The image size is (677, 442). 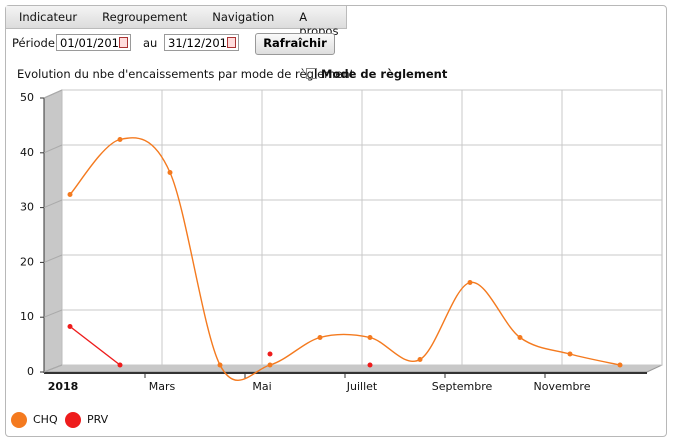 I want to click on grouping-link: Mode de règlement, so click(x=376, y=74).